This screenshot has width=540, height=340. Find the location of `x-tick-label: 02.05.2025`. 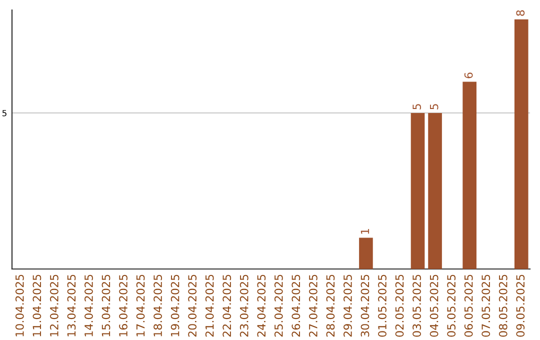

x-tick-label: 02.05.2025 is located at coordinates (399, 305).